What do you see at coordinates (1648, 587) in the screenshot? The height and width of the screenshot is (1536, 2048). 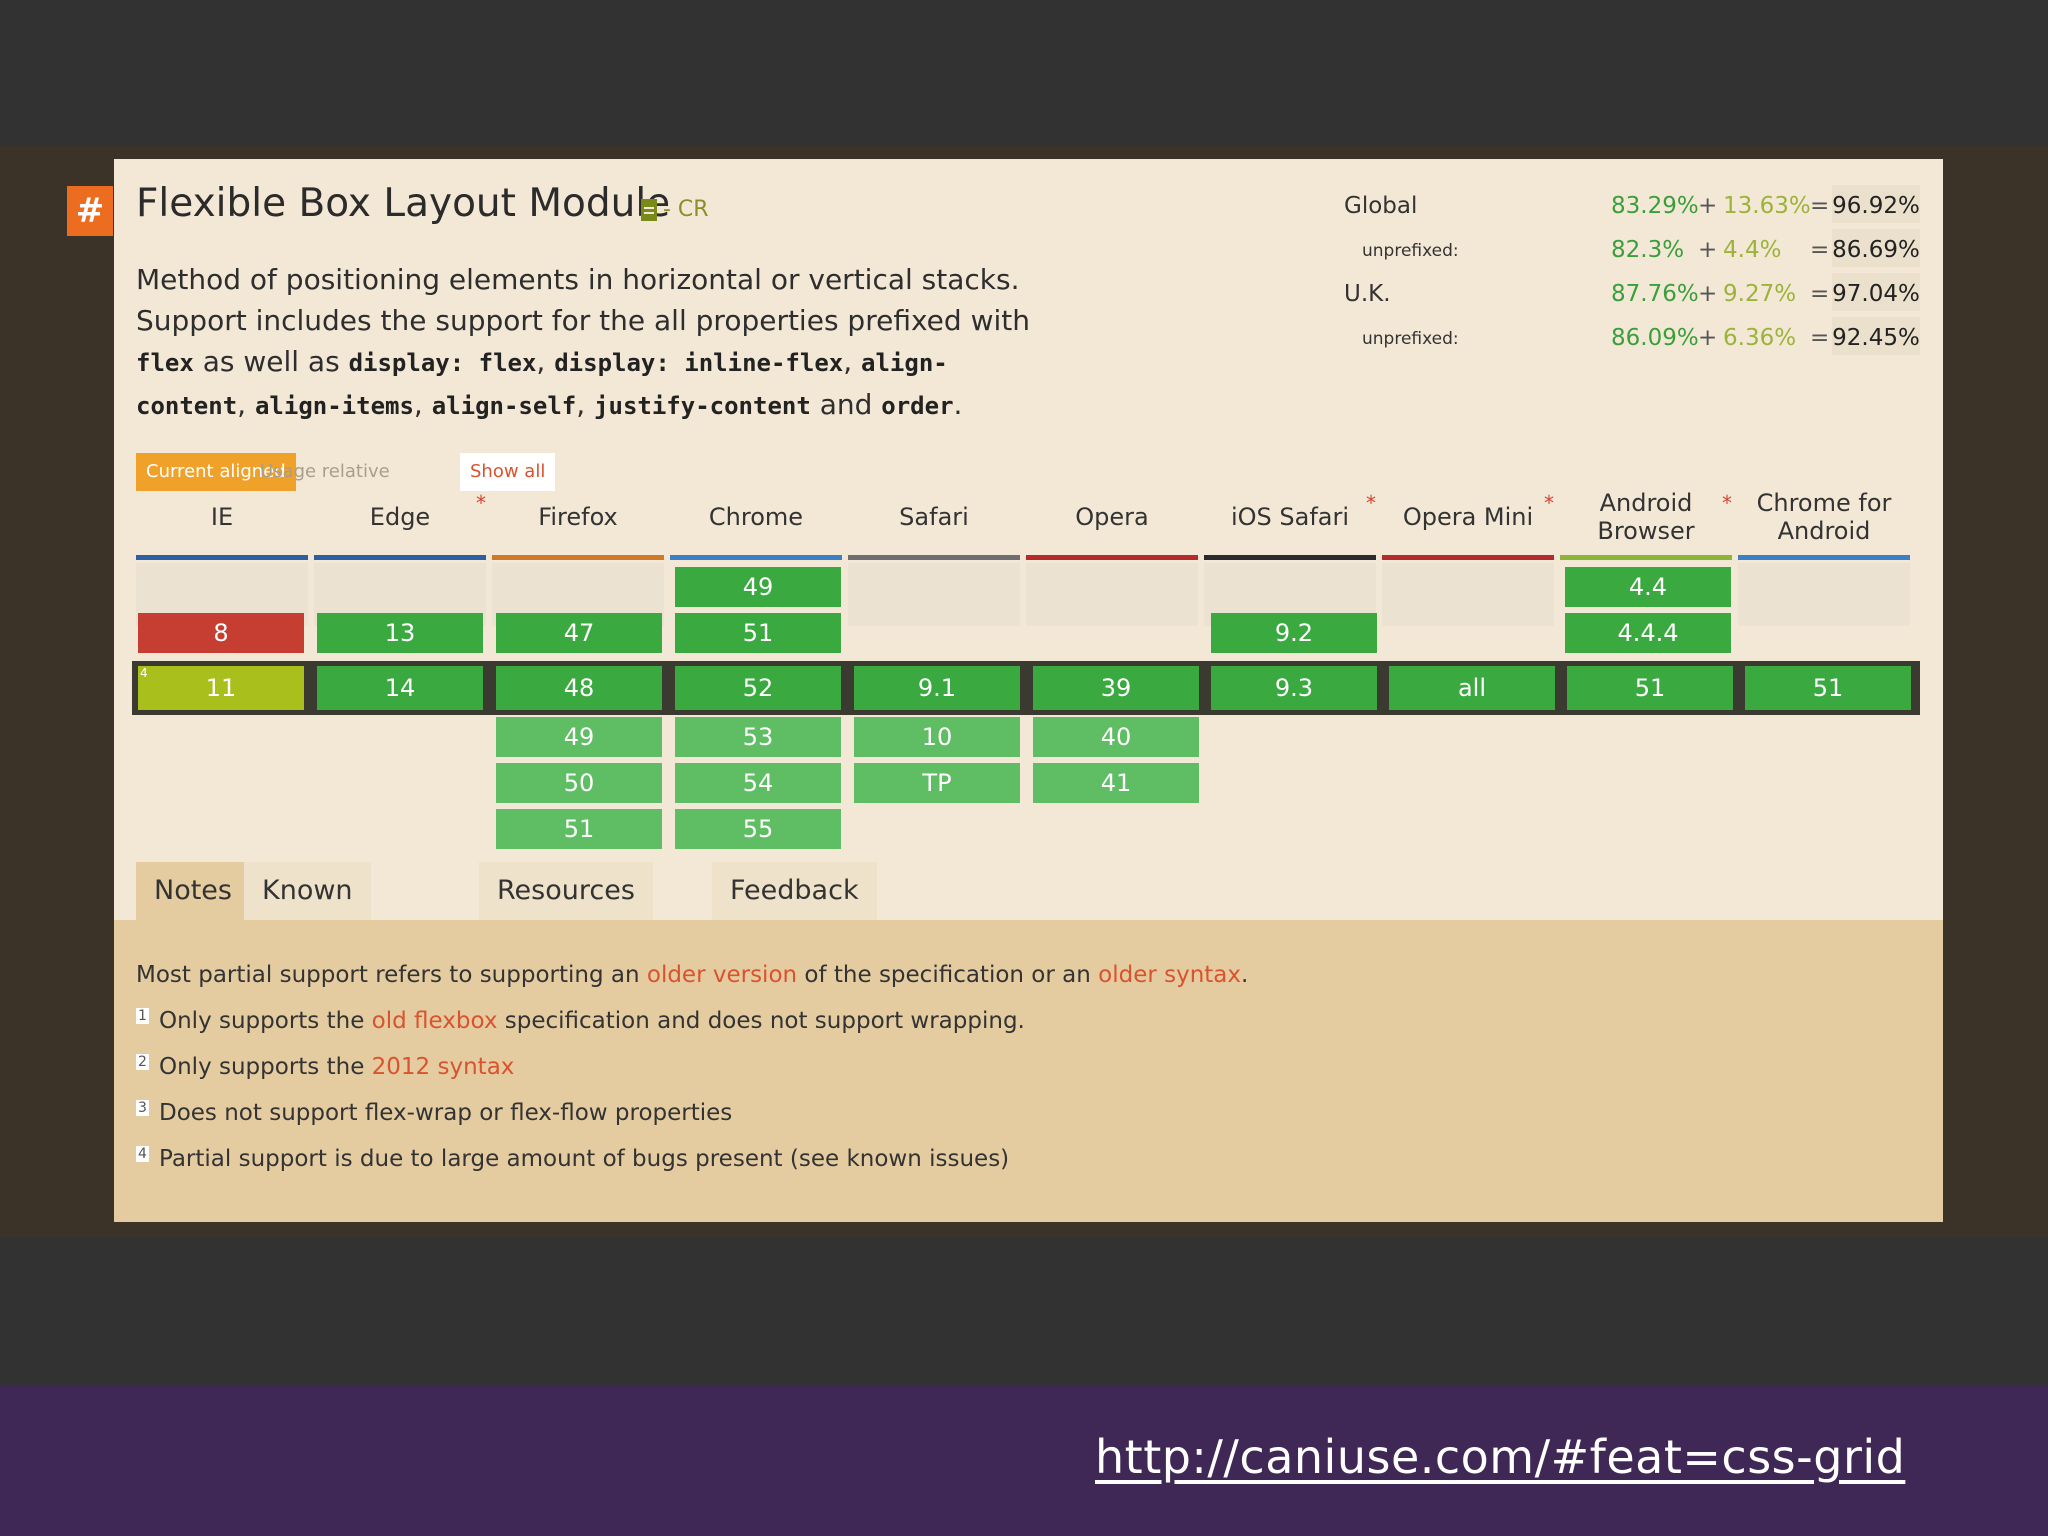 I see `version-cell-android-4-4: 4.4` at bounding box center [1648, 587].